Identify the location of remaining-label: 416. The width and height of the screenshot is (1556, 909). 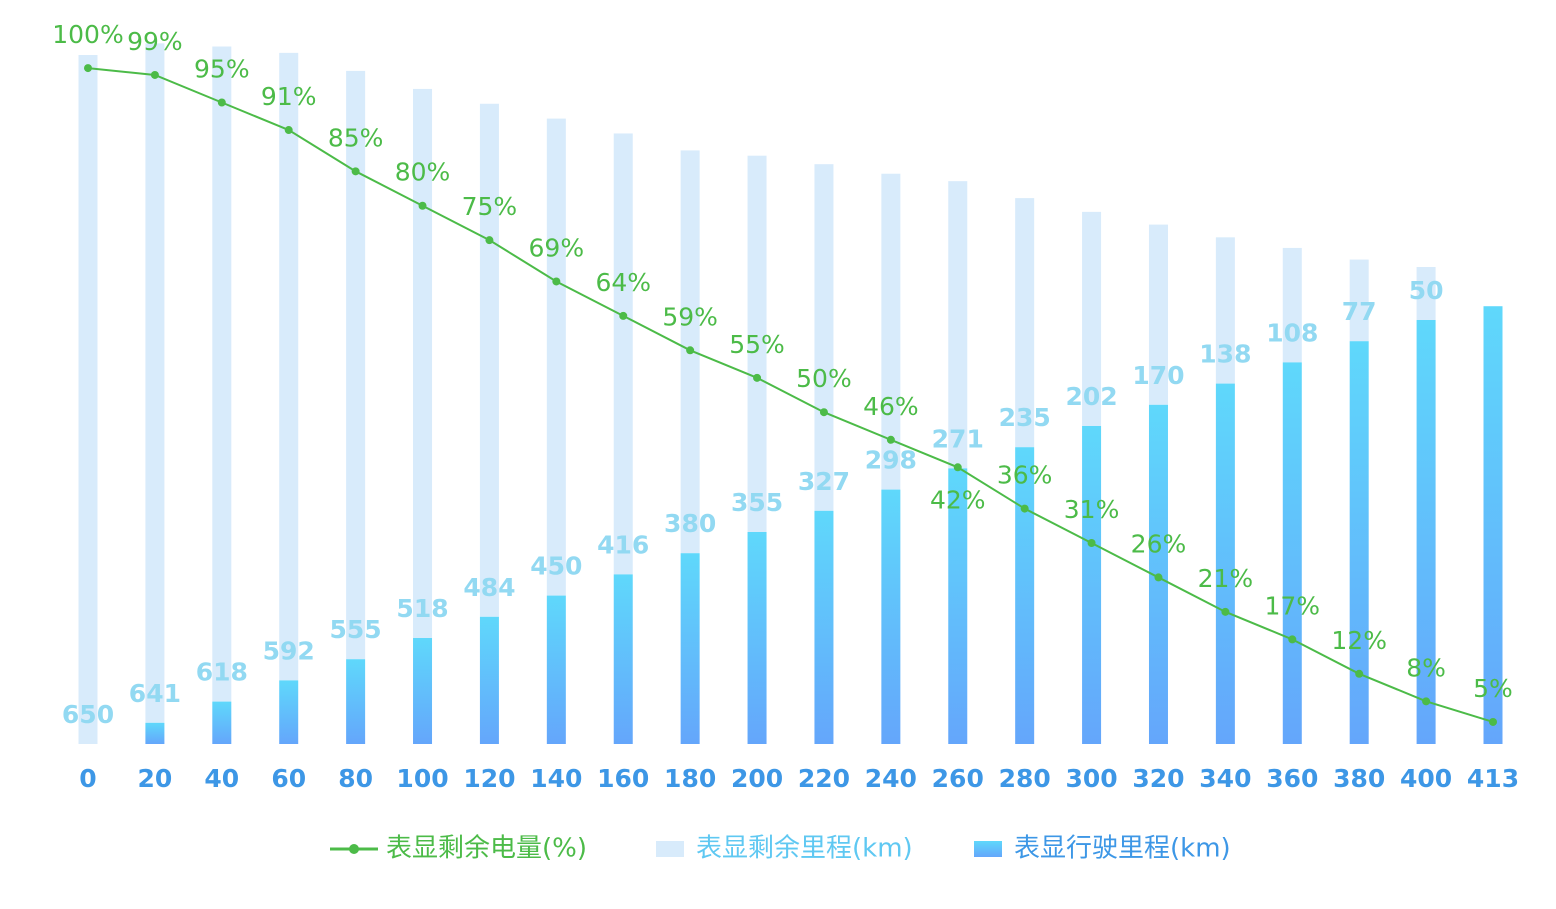
(623, 544).